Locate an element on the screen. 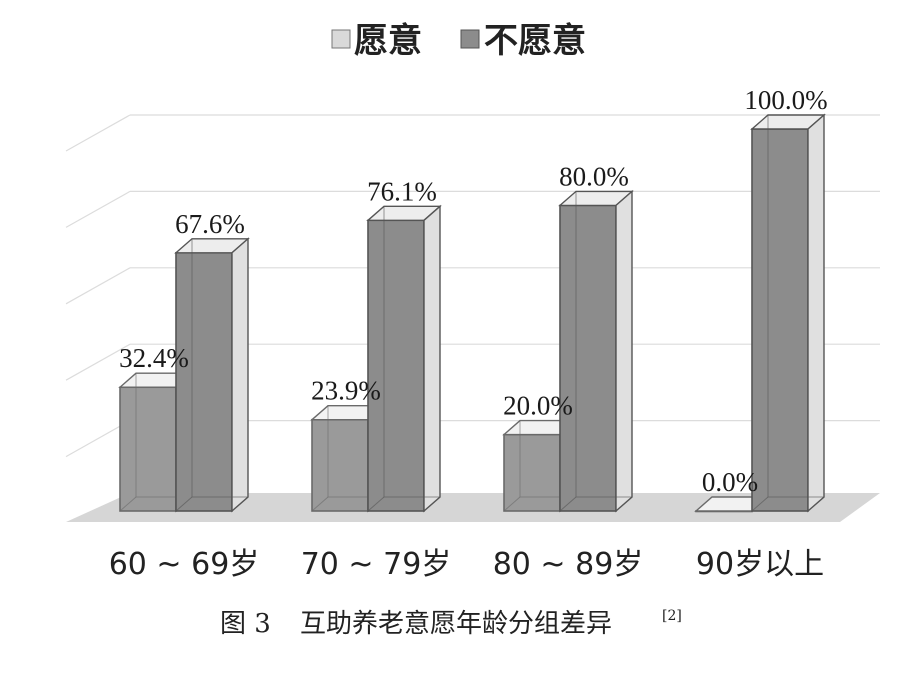  category-label: 60 ~ 69岁 is located at coordinates (184, 564).